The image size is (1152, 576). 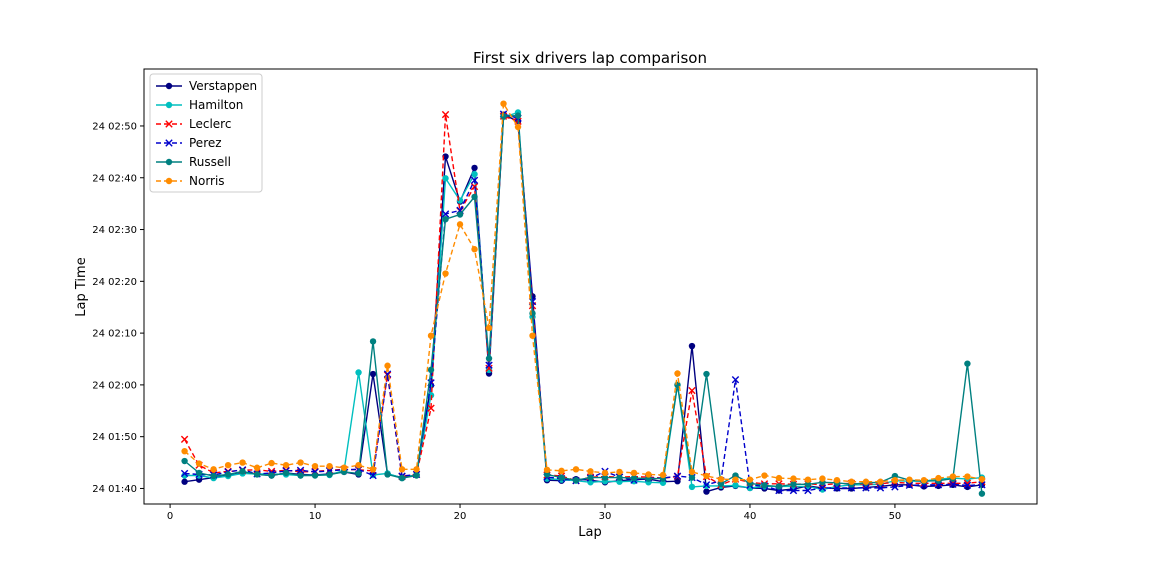 What do you see at coordinates (114, 385) in the screenshot?
I see `y-tick-label: 24 02:00` at bounding box center [114, 385].